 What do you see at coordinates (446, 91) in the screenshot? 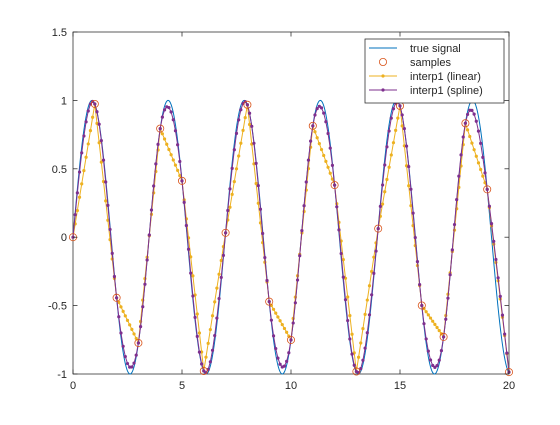
I see `legend-label: interp1 (spline)` at bounding box center [446, 91].